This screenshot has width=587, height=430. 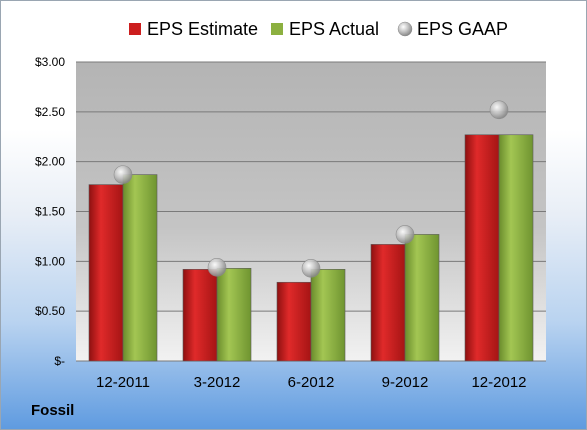 I want to click on legend-swatch-estimate, so click(x=135, y=29).